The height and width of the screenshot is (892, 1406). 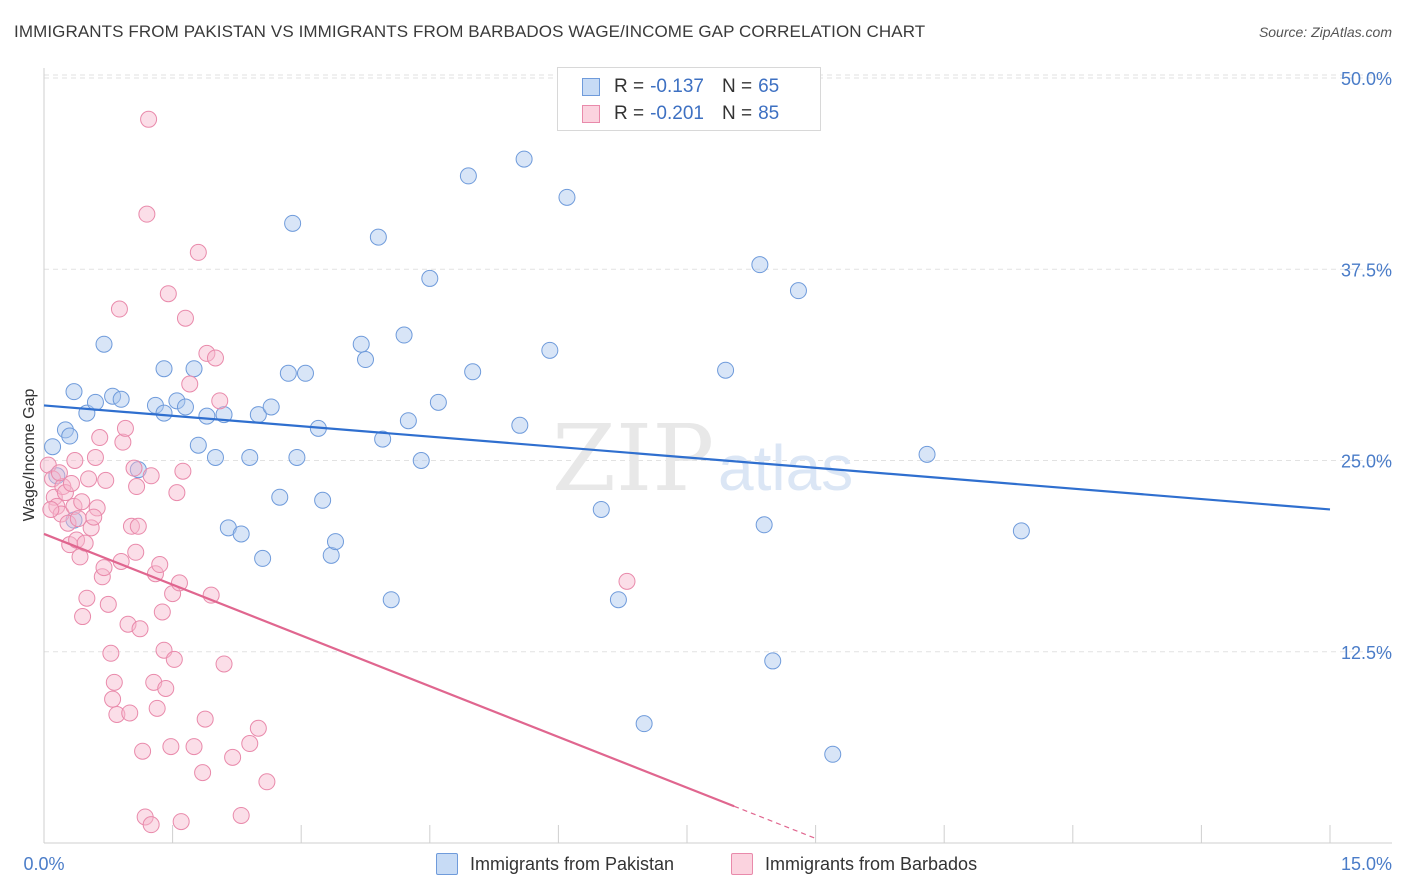 I want to click on bottom-legend-label: Immigrants from Pakistan, so click(x=572, y=863).